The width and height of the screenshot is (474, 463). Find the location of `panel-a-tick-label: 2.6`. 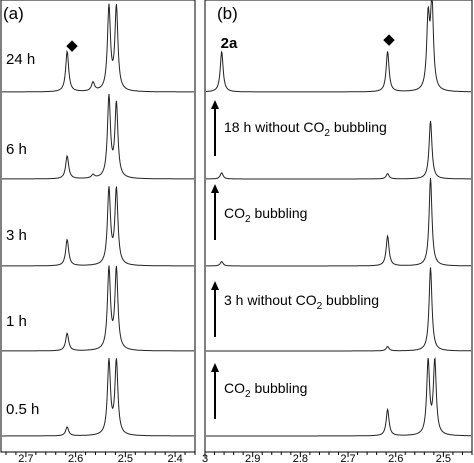

panel-a-tick-label: 2.6 is located at coordinates (75, 458).